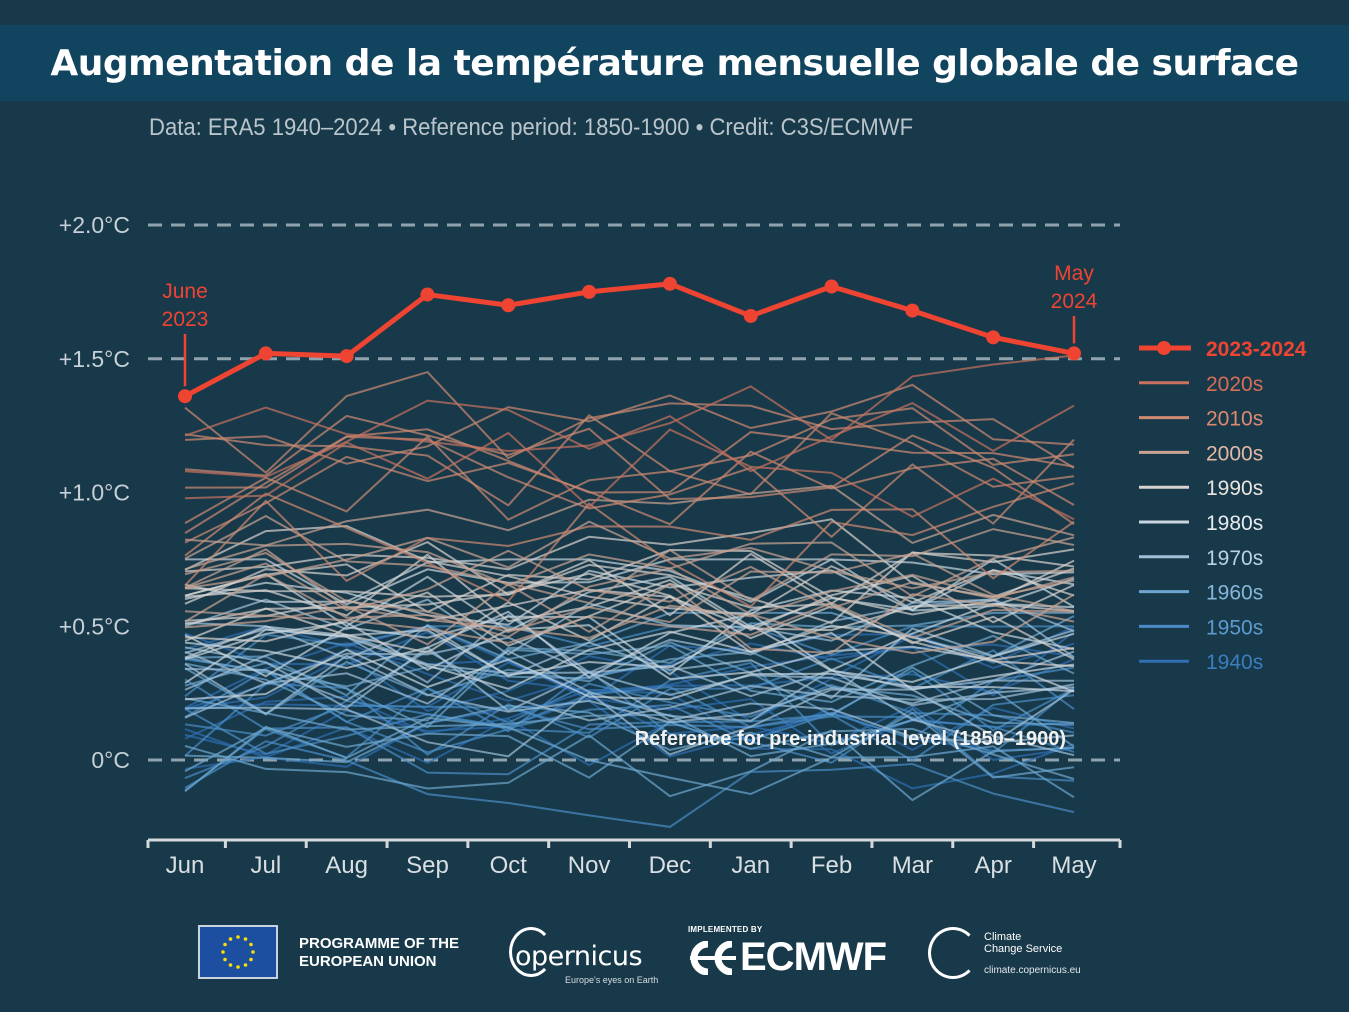 The width and height of the screenshot is (1349, 1012). Describe the element at coordinates (508, 305) in the screenshot. I see `data-point-oct` at that location.